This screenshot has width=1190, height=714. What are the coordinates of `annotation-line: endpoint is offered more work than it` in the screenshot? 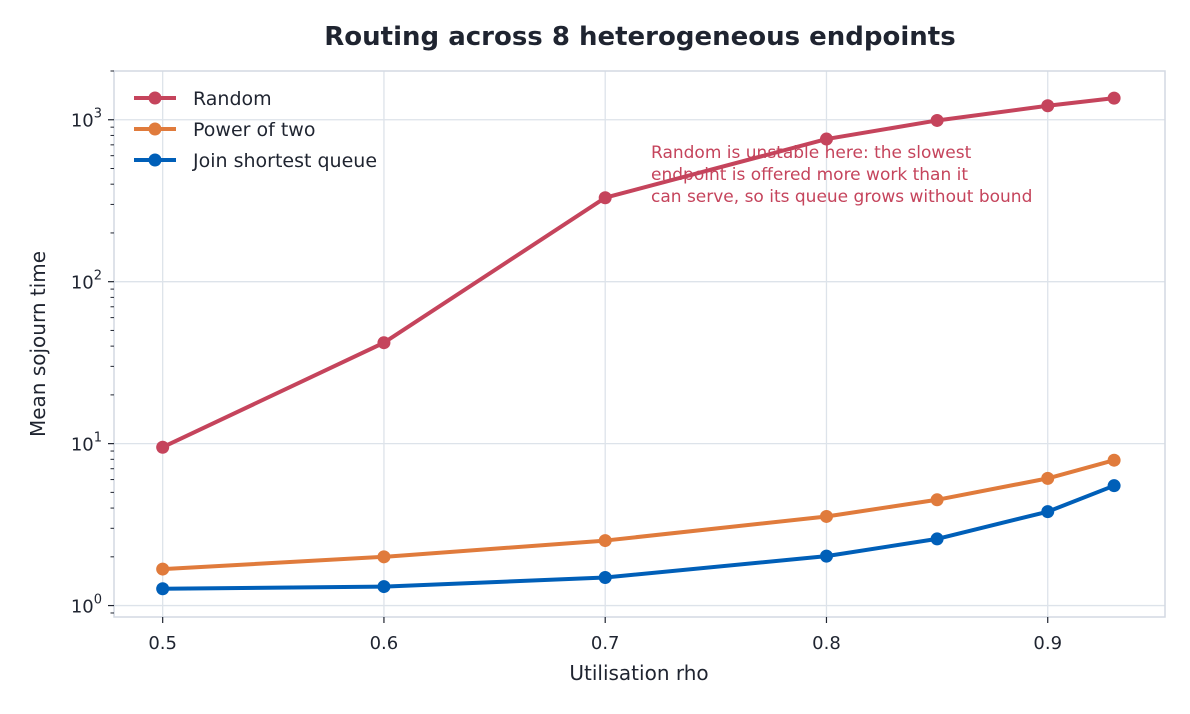 It's located at (809, 175).